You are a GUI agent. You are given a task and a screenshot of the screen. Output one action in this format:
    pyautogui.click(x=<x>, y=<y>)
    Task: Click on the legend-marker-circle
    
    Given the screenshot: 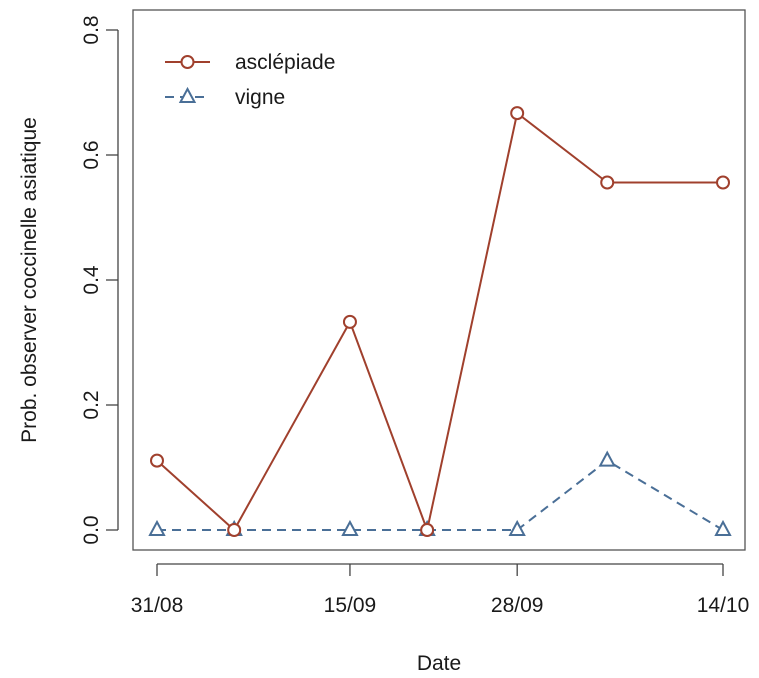 What is the action you would take?
    pyautogui.click(x=187, y=62)
    